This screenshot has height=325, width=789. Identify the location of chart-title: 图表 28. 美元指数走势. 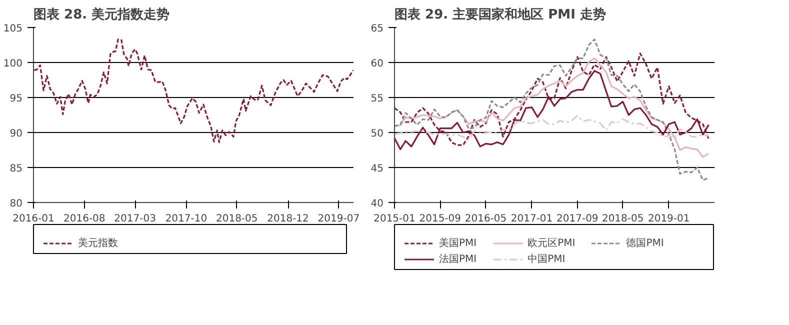
(102, 14).